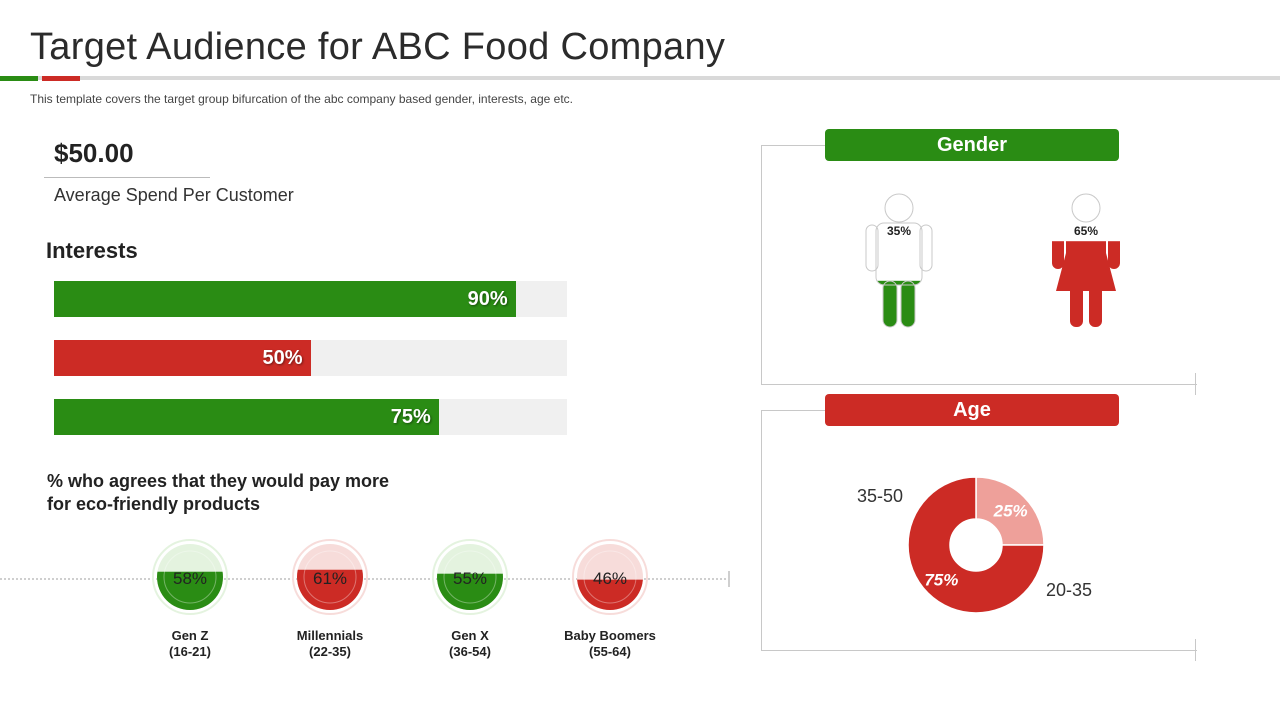 This screenshot has height=720, width=1280. Describe the element at coordinates (1086, 284) in the screenshot. I see `female-figure-fill` at that location.